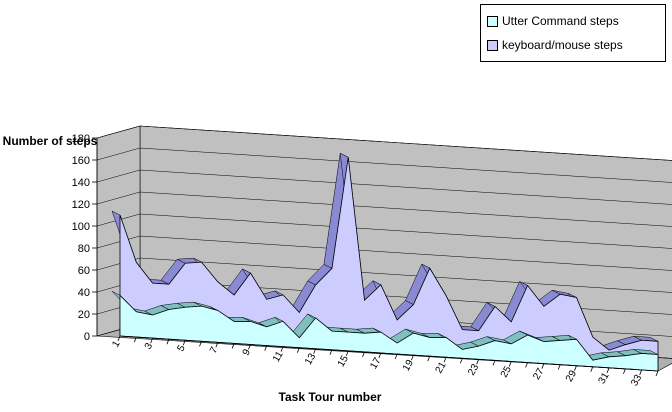 Image resolution: width=672 pixels, height=412 pixels. Describe the element at coordinates (84, 271) in the screenshot. I see `y-tick-label: 60` at that location.